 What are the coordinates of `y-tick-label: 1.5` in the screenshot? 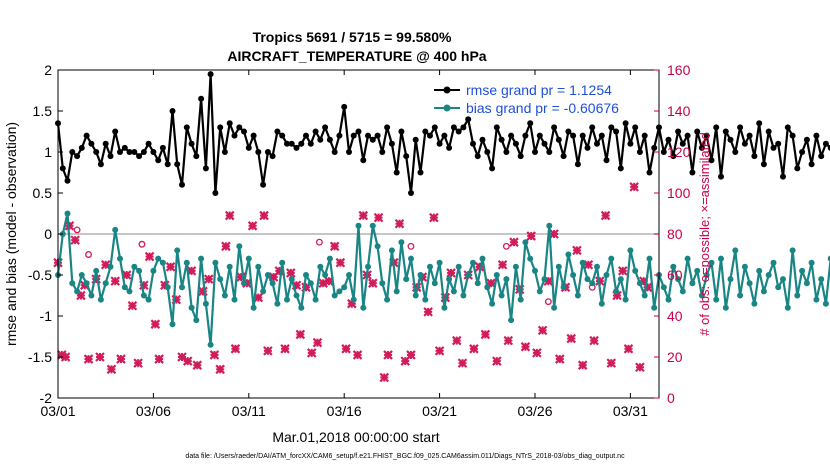 It's located at (43, 111).